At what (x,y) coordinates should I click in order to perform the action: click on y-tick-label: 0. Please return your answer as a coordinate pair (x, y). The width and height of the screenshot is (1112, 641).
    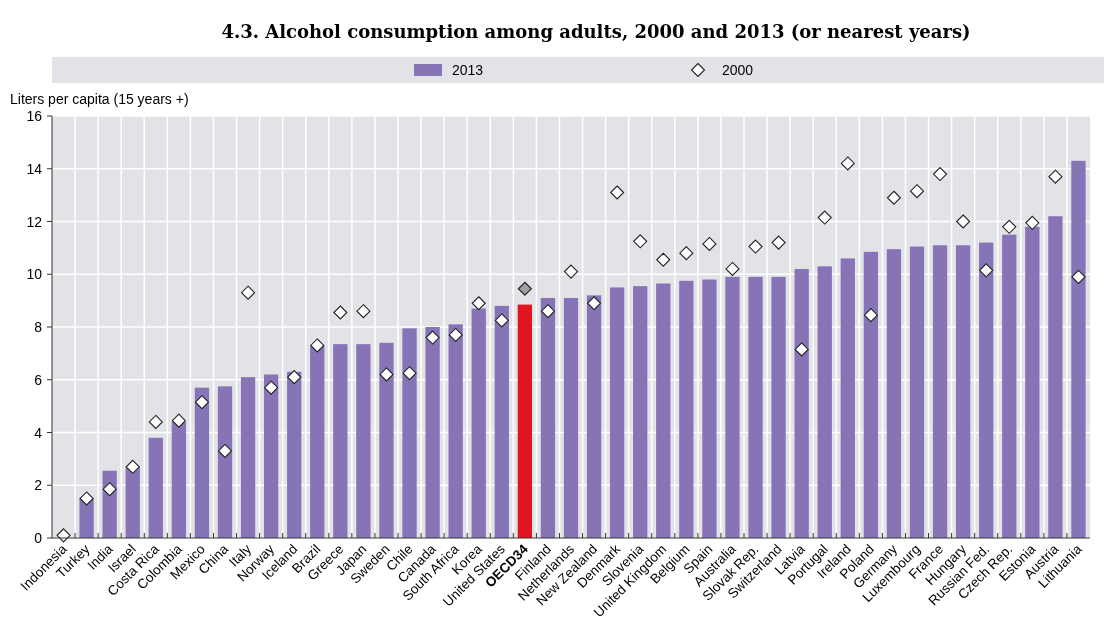
    Looking at the image, I should click on (38, 538).